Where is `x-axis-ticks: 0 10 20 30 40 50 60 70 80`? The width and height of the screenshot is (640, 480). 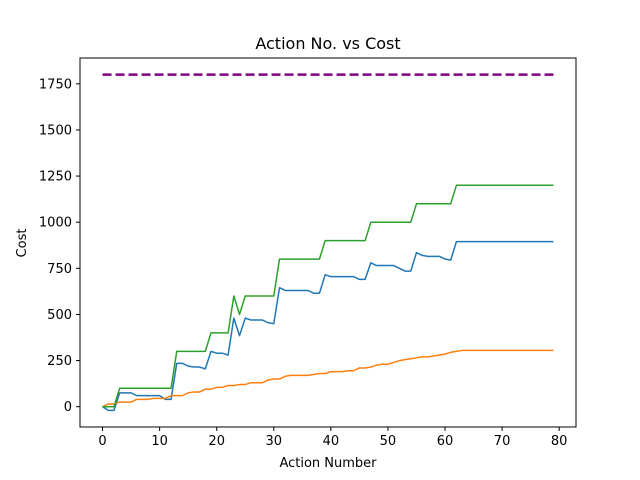
x-axis-ticks: 0 10 20 30 40 50 60 70 80 is located at coordinates (332, 438).